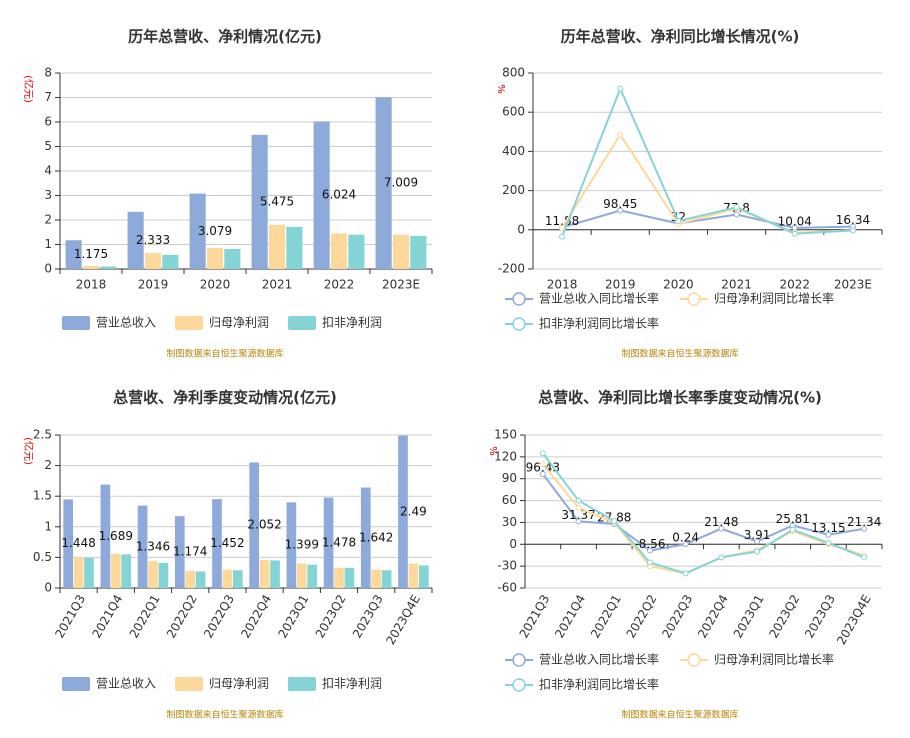 This screenshot has height=738, width=910. I want to click on value-label: 21.48, so click(721, 522).